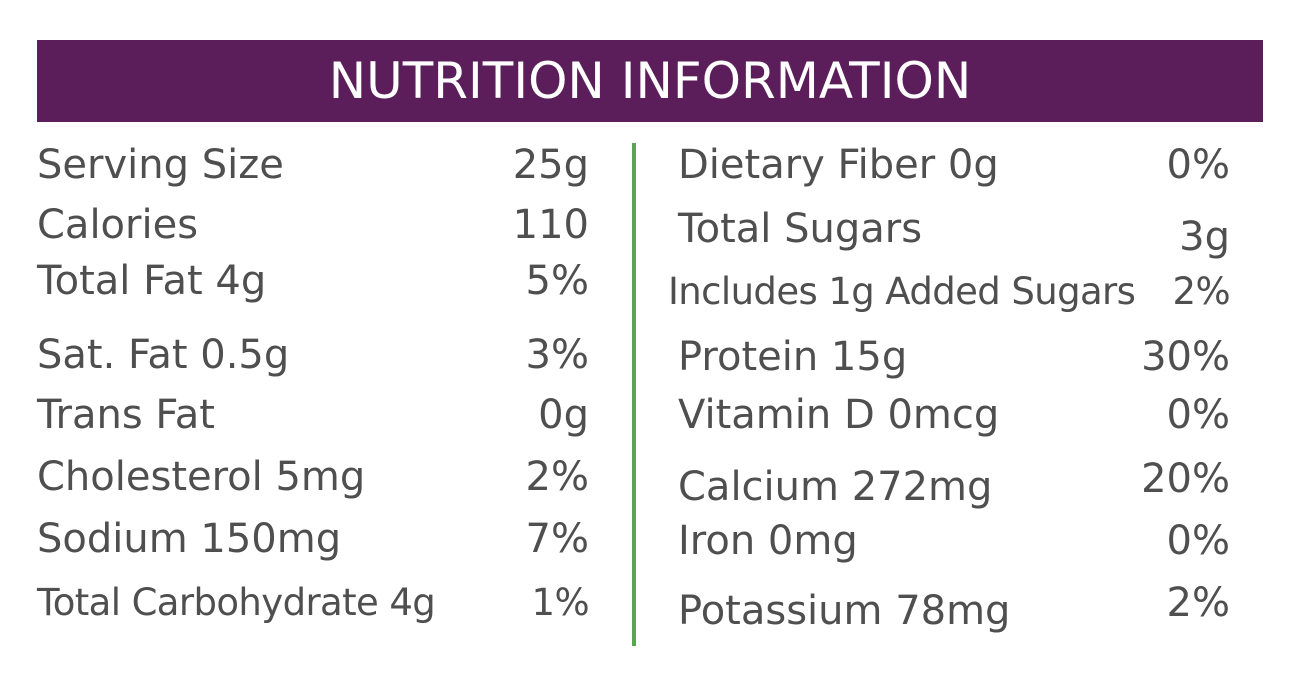 The image size is (1296, 682). Describe the element at coordinates (838, 165) in the screenshot. I see `nutrient-label: Dietary Fiber 0g` at that location.